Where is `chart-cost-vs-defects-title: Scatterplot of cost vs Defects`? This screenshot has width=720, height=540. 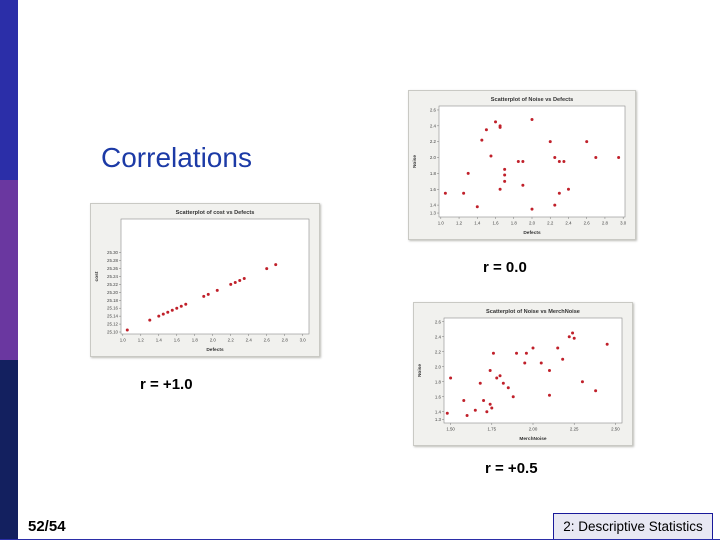
chart-cost-vs-defects-title: Scatterplot of cost vs Defects is located at coordinates (215, 213).